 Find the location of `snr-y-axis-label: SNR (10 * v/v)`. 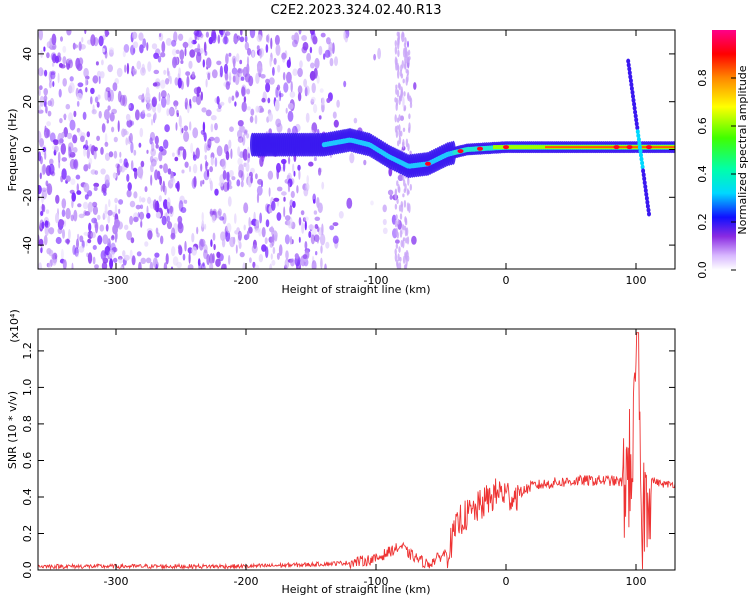

snr-y-axis-label: SNR (10 * v/v) is located at coordinates (12, 430).